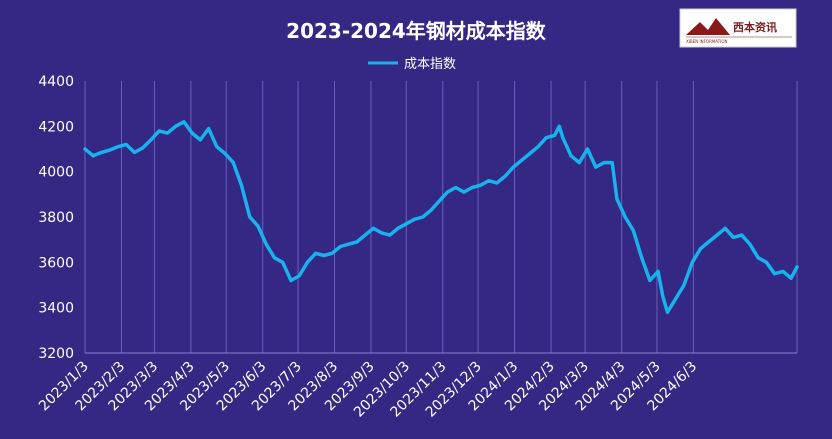 The width and height of the screenshot is (832, 439). I want to click on mountain-snow-icon, so click(708, 22).